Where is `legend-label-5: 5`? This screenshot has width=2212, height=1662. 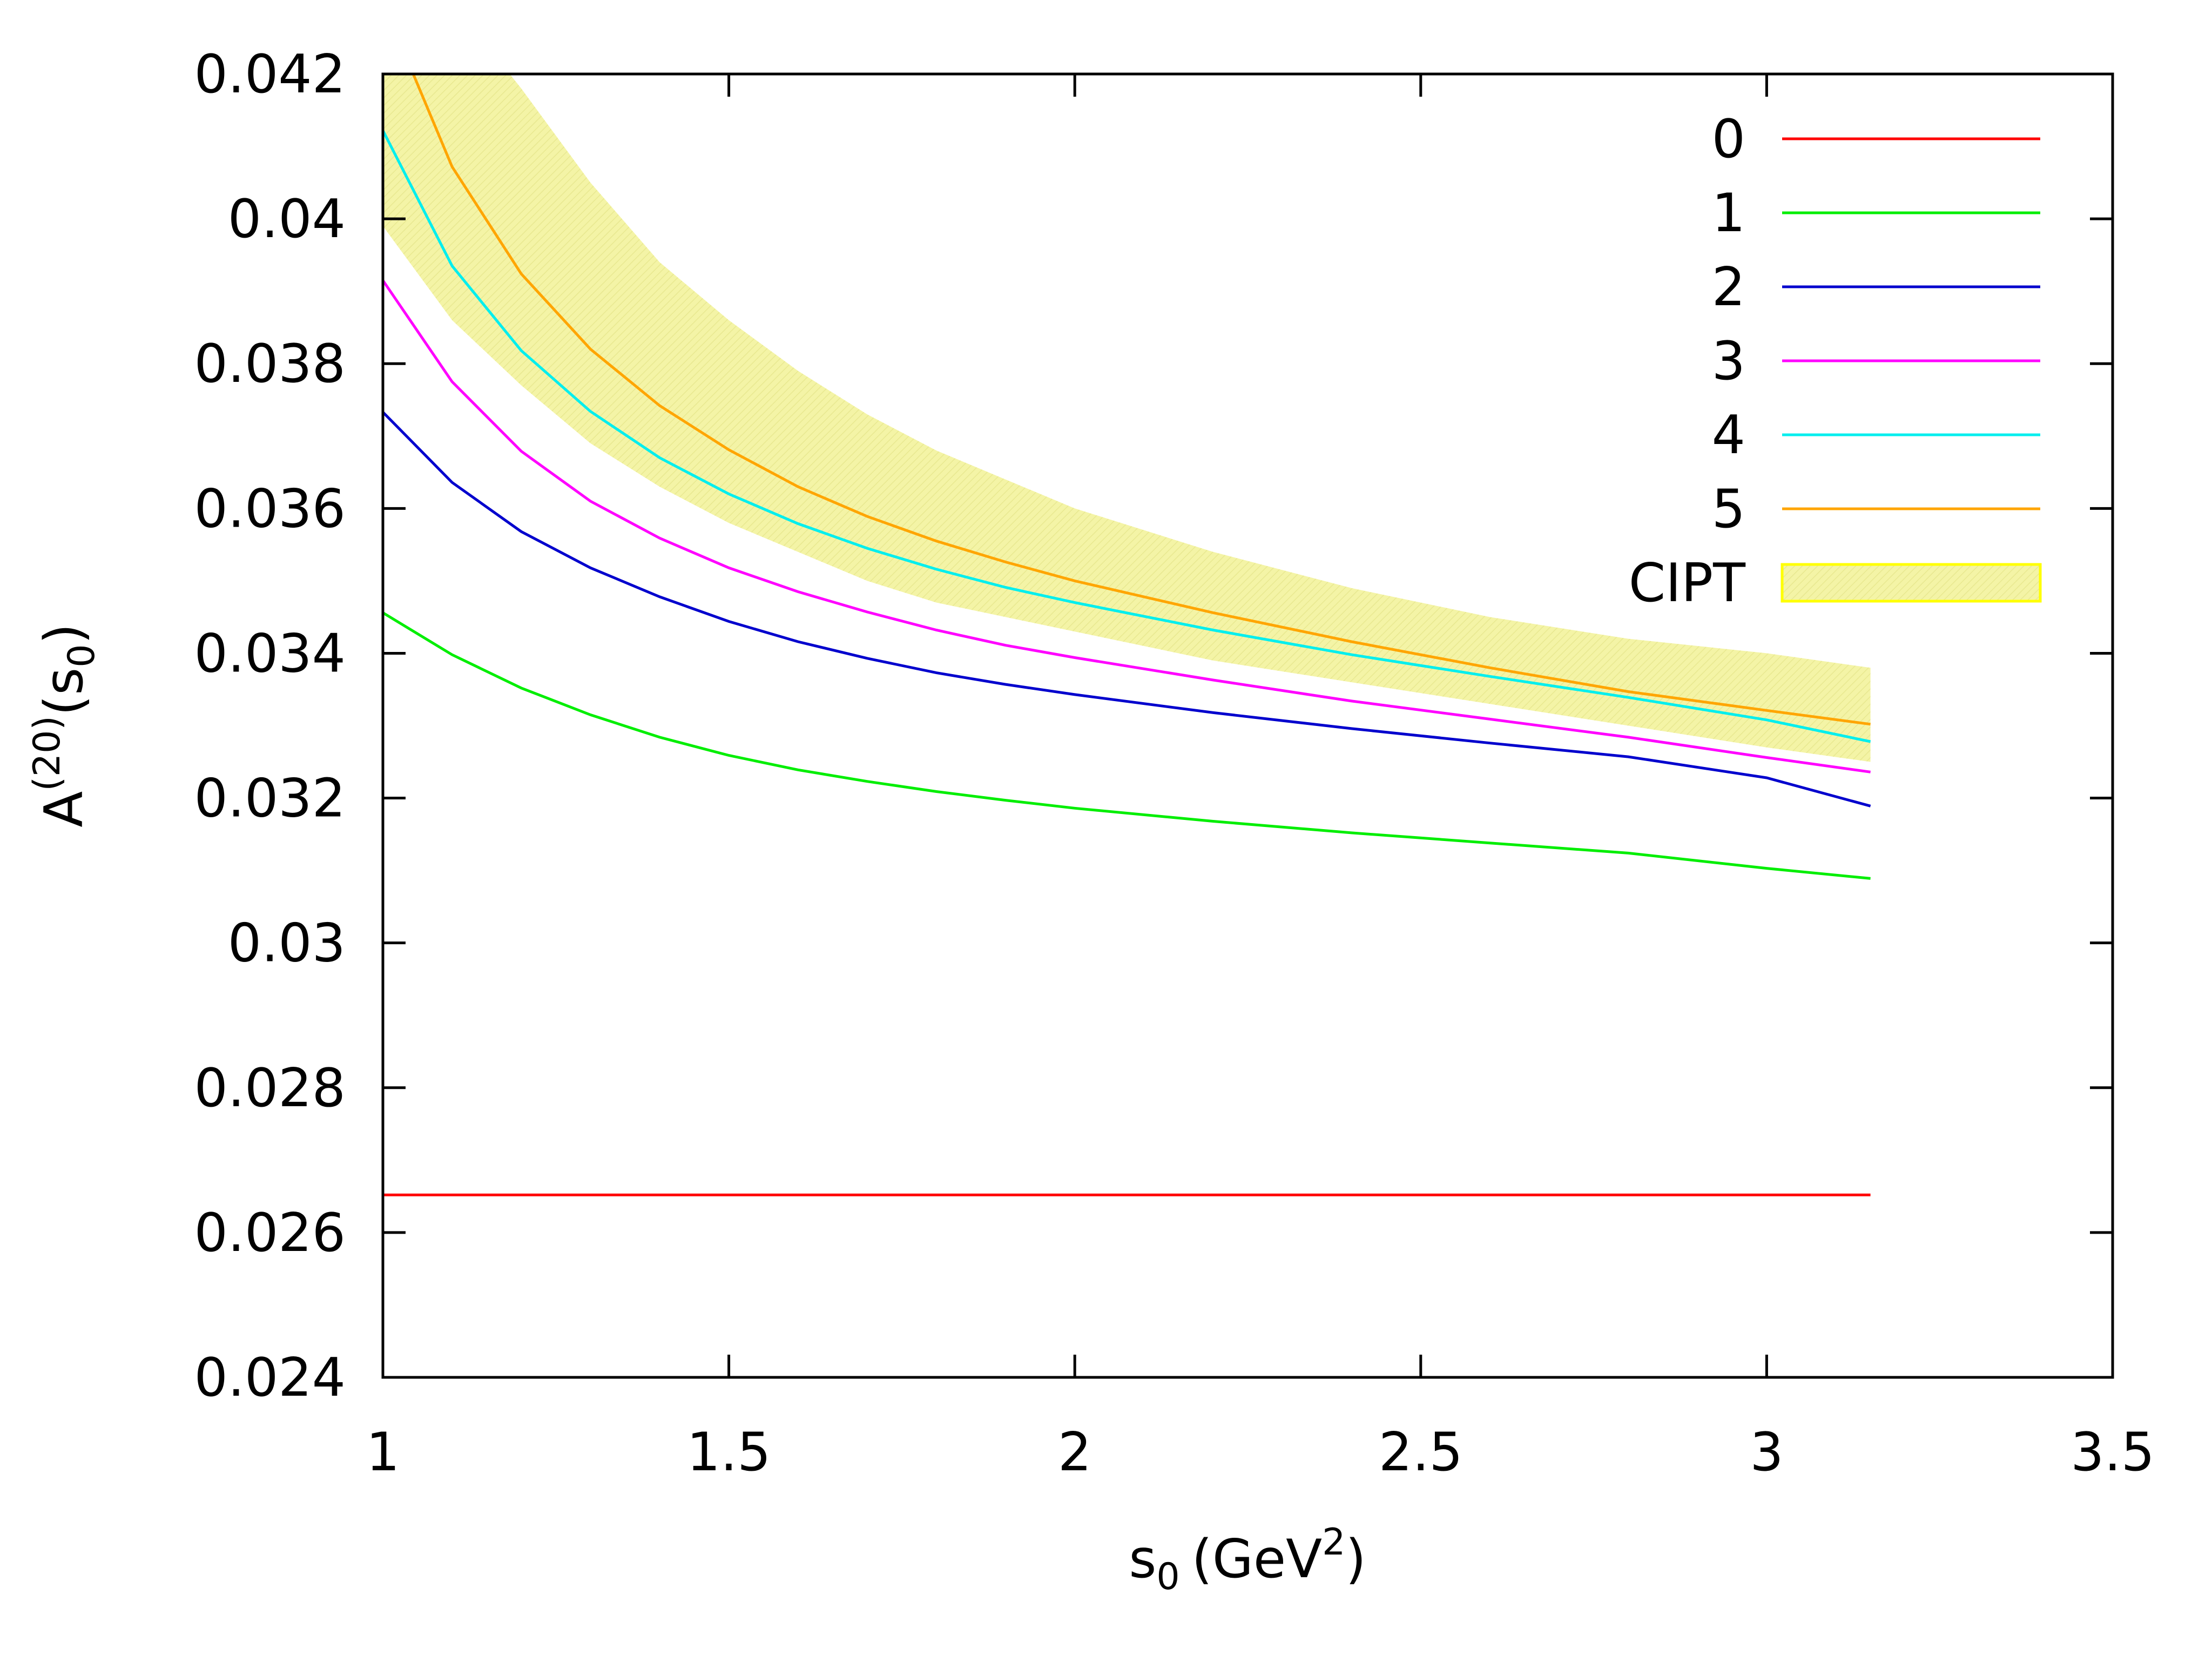
legend-label-5: 5 is located at coordinates (1728, 509).